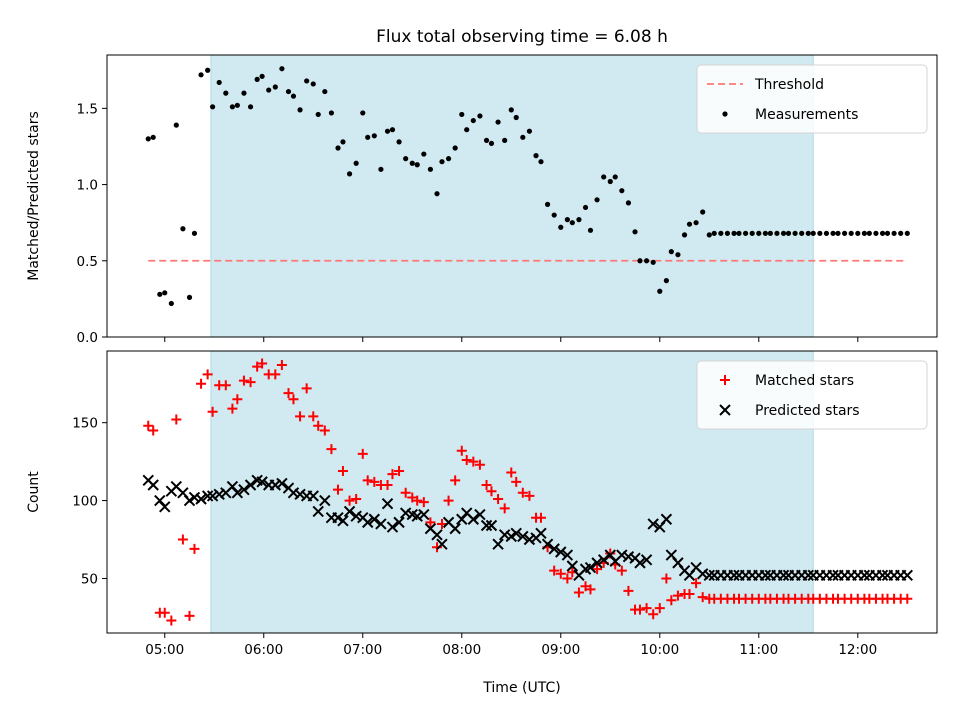 This screenshot has height=720, width=960. Describe the element at coordinates (89, 579) in the screenshot. I see `y-tick-label: 50` at that location.